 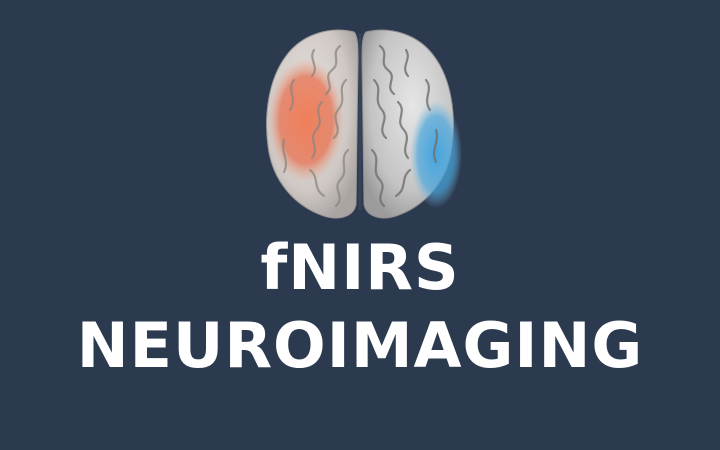 What do you see at coordinates (436, 154) in the screenshot?
I see `right-activation-region` at bounding box center [436, 154].